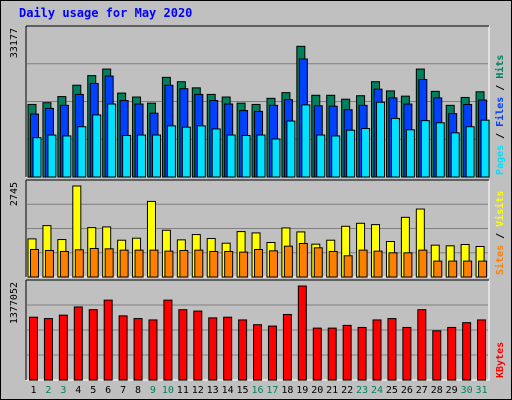 This screenshot has width=512, height=400. What do you see at coordinates (347, 390) in the screenshot?
I see `day-label: 22` at bounding box center [347, 390].